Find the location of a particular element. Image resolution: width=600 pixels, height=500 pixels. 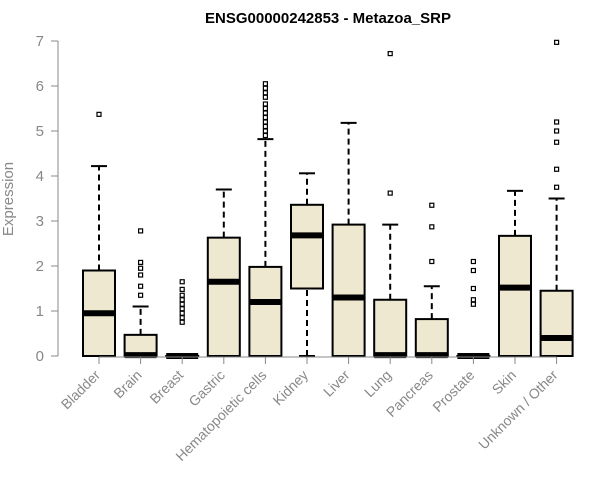

x-tick-label: Kidney is located at coordinates (291, 388).